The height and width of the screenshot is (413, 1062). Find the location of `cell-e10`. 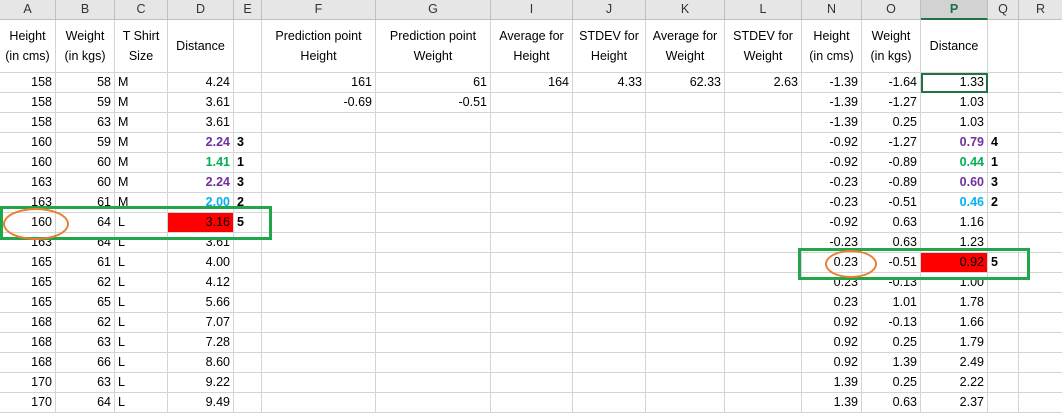

cell-e10 is located at coordinates (248, 243).